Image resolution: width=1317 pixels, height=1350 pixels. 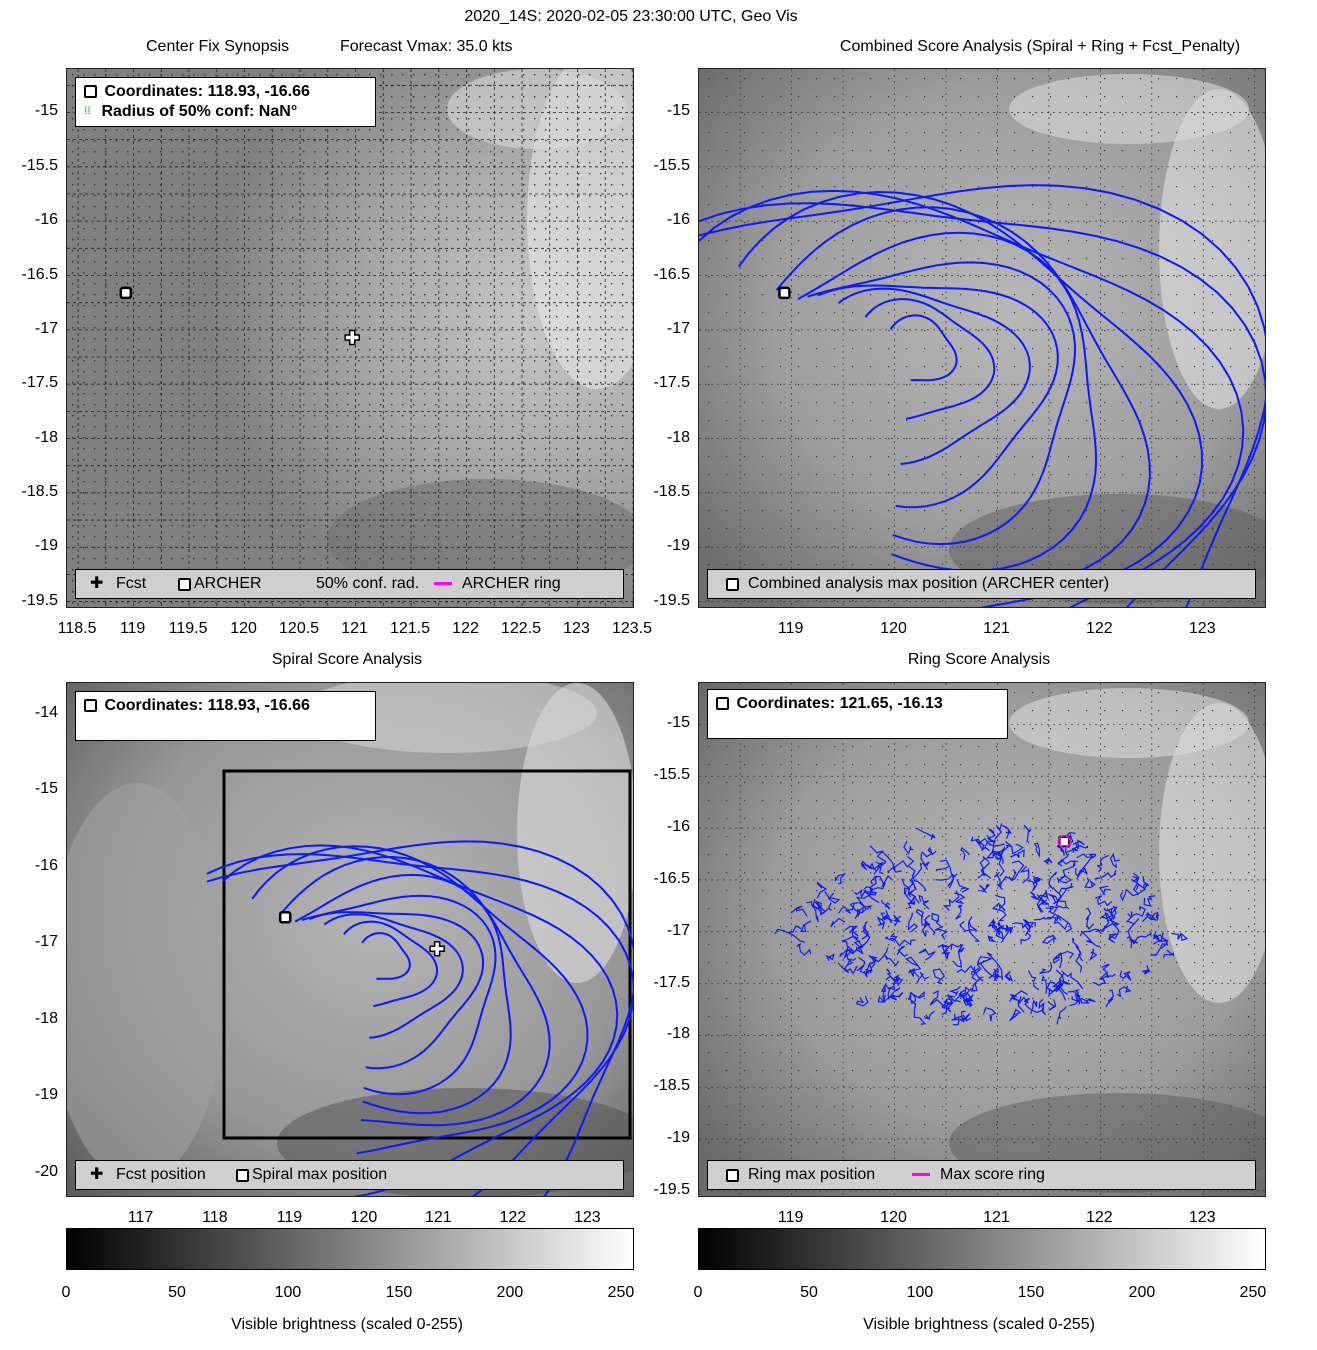 I want to click on colorbar-tick: 100, so click(x=920, y=1292).